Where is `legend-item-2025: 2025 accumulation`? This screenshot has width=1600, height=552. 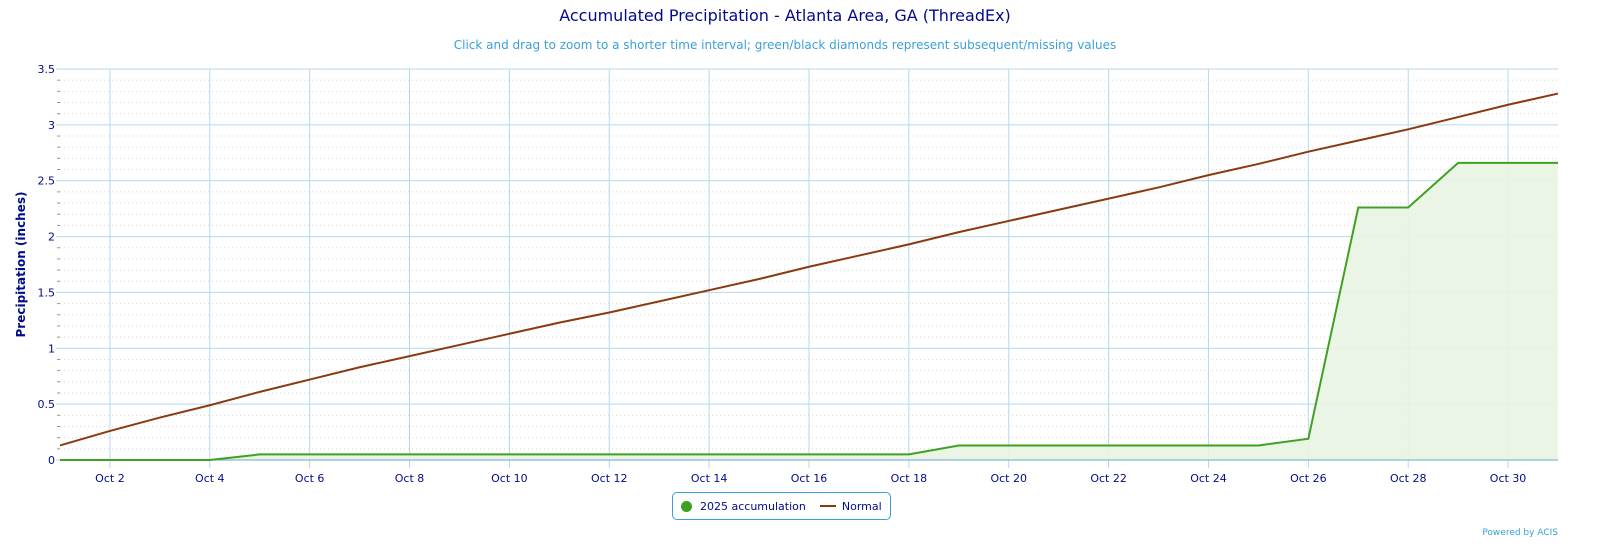 legend-item-2025: 2025 accumulation is located at coordinates (743, 506).